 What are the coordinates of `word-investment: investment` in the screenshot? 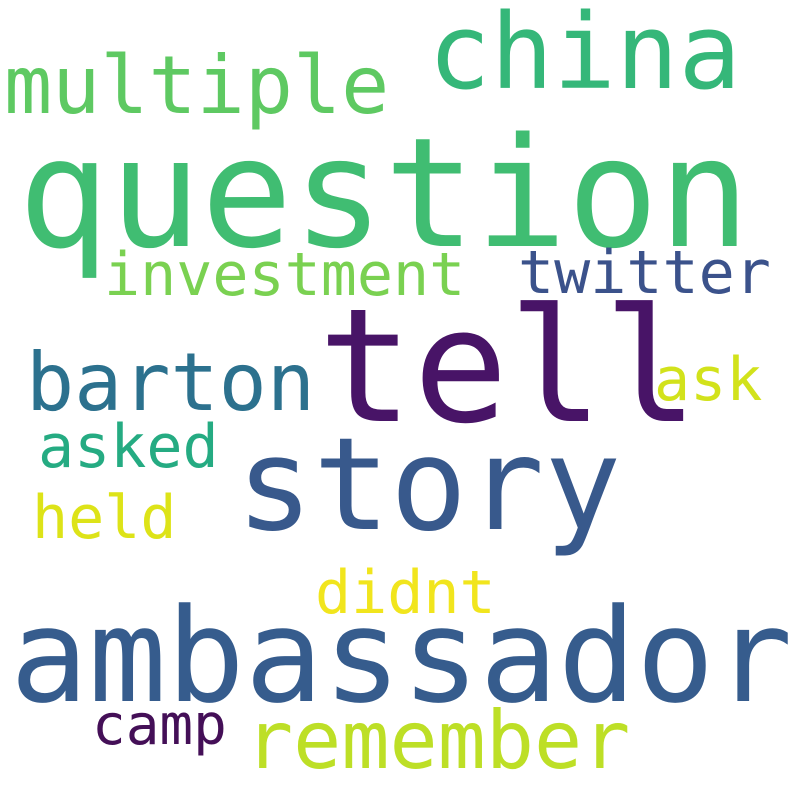 It's located at (285, 275).